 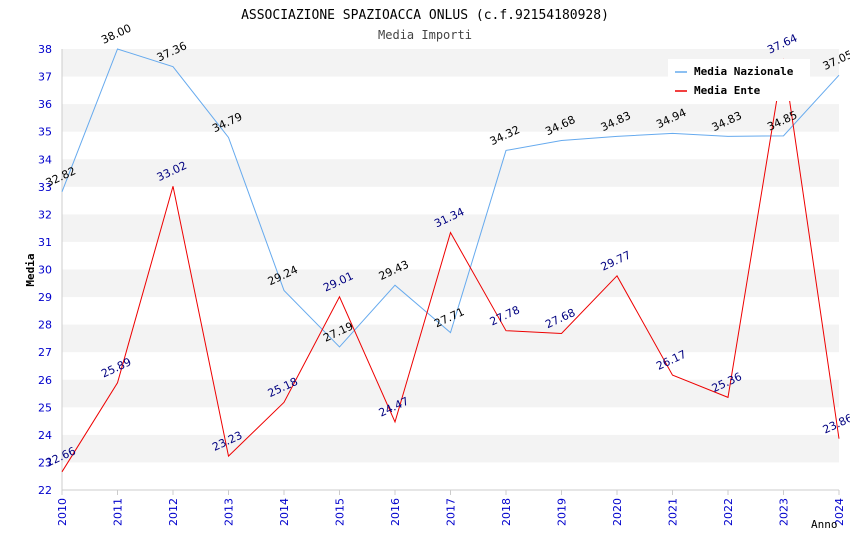 I want to click on x-tick-label: 2013, so click(x=229, y=512).